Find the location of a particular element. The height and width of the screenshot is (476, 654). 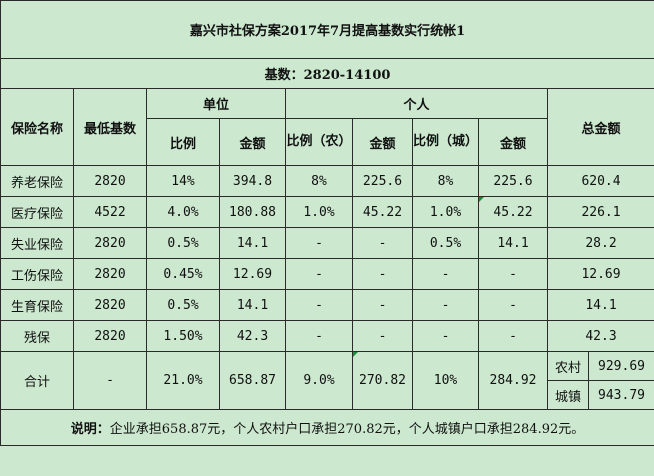

header-unit: 单位 is located at coordinates (216, 103).